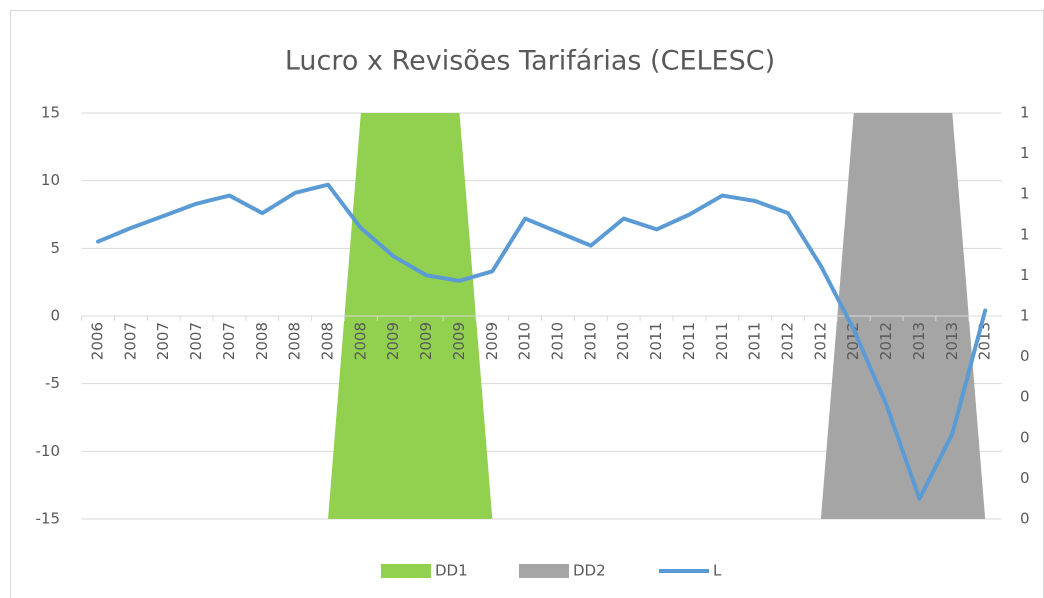 Image resolution: width=1044 pixels, height=598 pixels. I want to click on x-tick-label: 2006, so click(98, 341).